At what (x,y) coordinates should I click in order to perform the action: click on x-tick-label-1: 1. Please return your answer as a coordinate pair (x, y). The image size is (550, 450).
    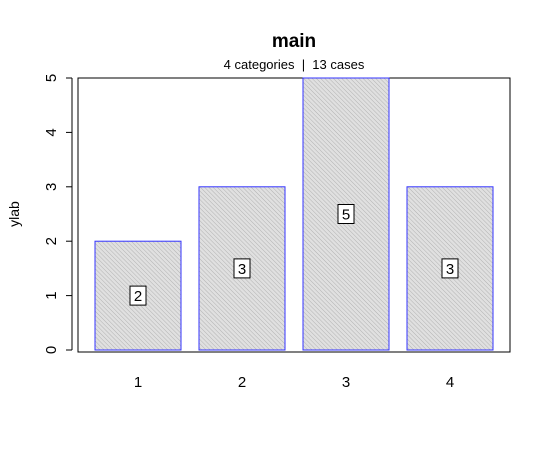
    Looking at the image, I should click on (138, 382).